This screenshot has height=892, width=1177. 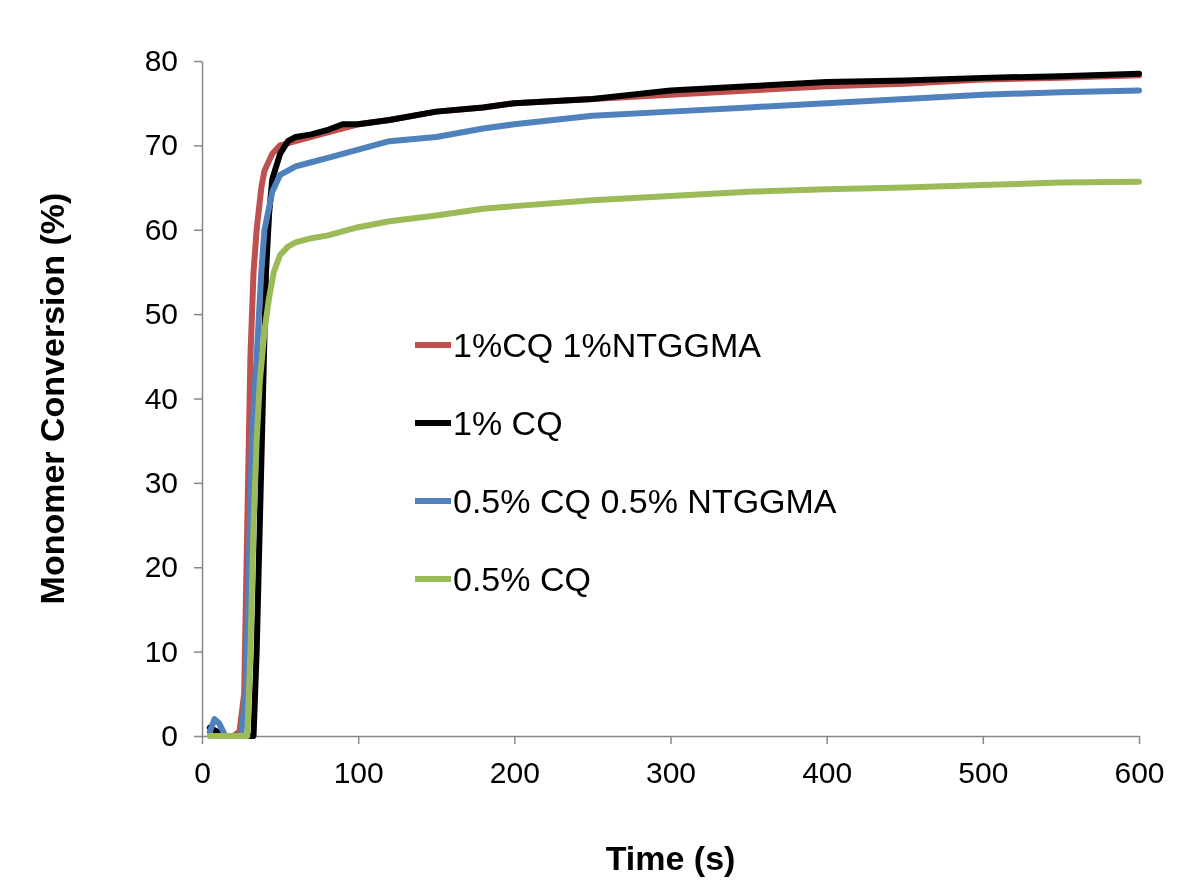 What do you see at coordinates (671, 772) in the screenshot?
I see `x-tick-label: 300` at bounding box center [671, 772].